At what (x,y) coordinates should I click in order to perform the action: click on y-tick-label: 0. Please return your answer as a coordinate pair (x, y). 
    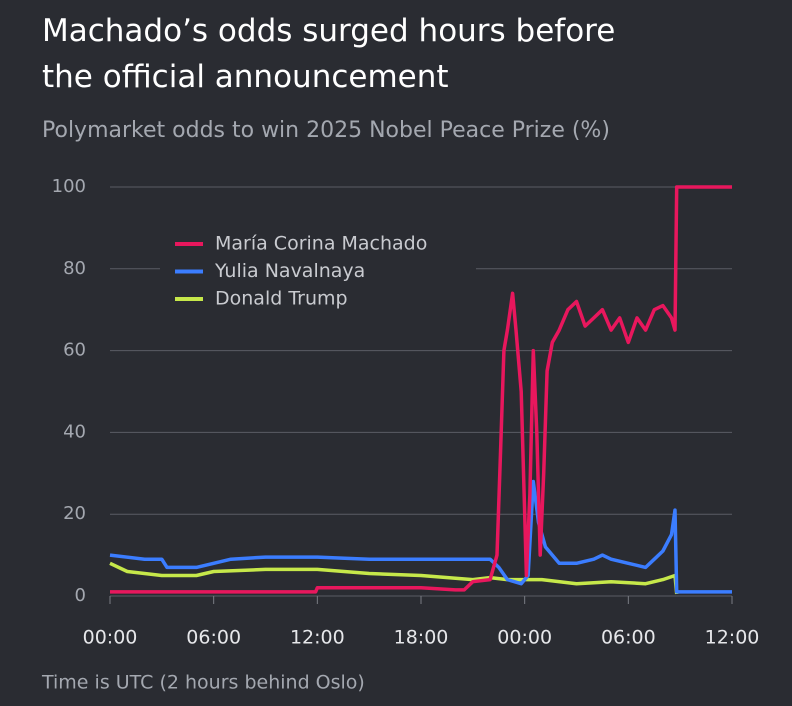
    Looking at the image, I should click on (80, 595).